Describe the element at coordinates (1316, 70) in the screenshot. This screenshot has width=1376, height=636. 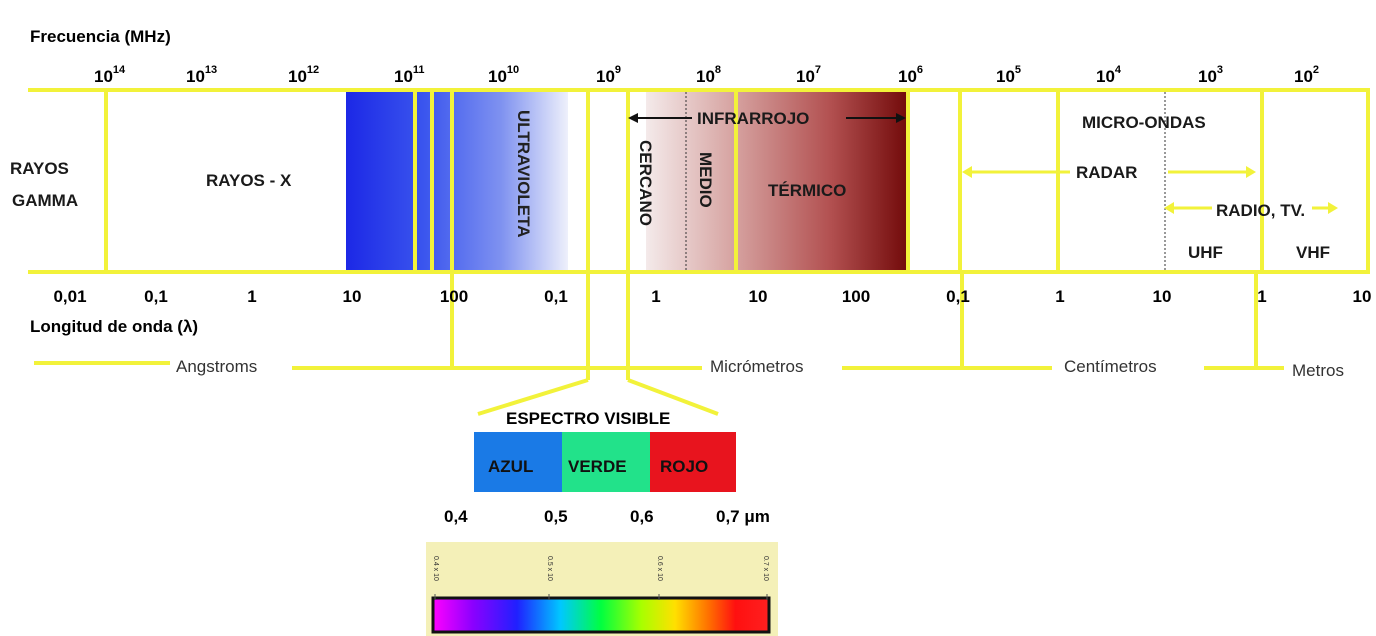
I see `freq-tick-exp: 2` at that location.